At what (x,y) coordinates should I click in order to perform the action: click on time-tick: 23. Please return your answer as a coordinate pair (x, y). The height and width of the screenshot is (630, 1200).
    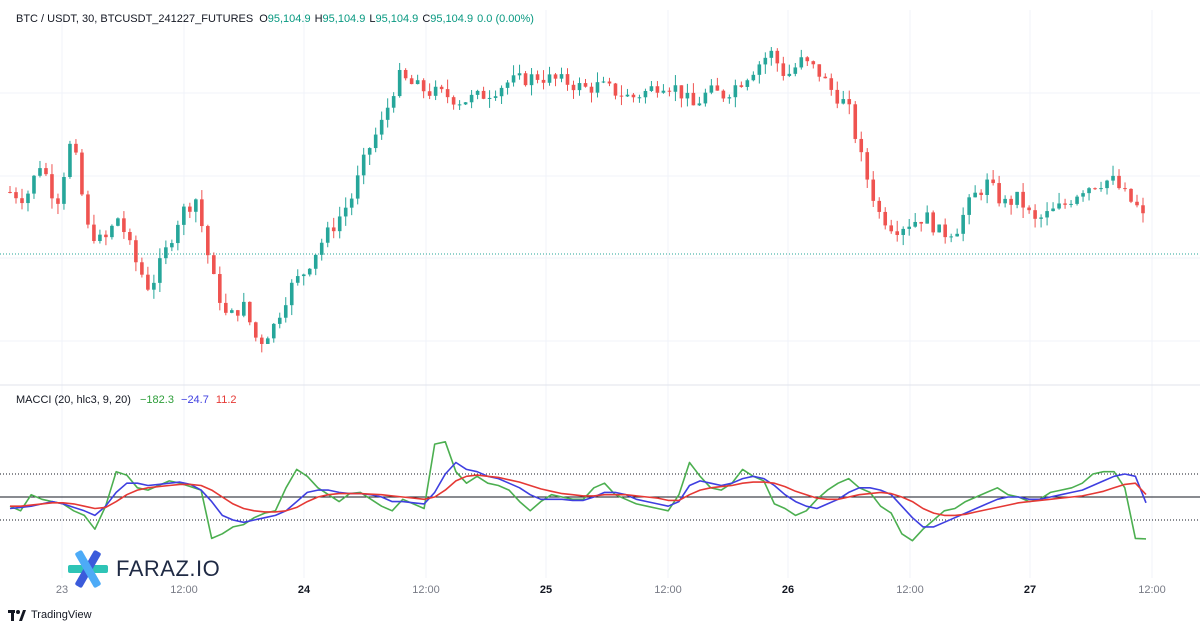
    Looking at the image, I should click on (62, 590).